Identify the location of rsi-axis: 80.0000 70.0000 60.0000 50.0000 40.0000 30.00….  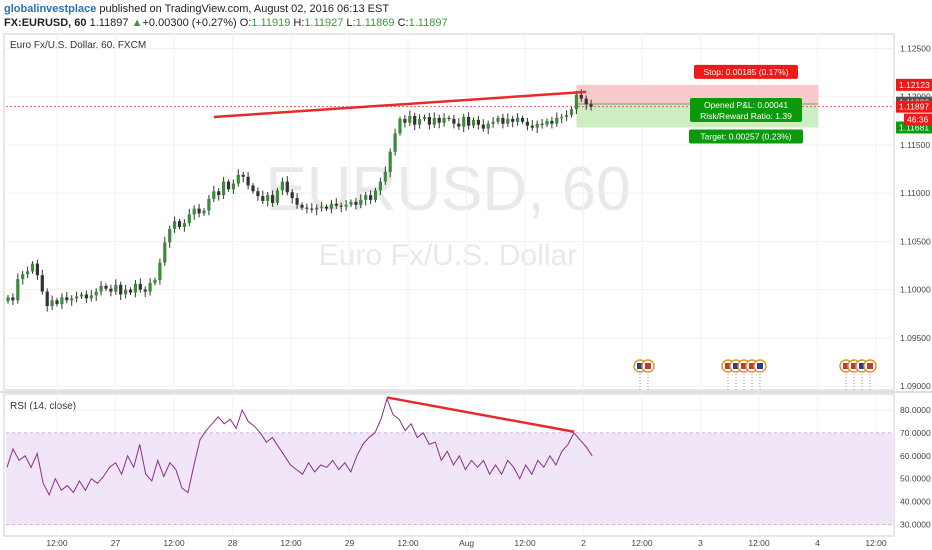
(915, 467).